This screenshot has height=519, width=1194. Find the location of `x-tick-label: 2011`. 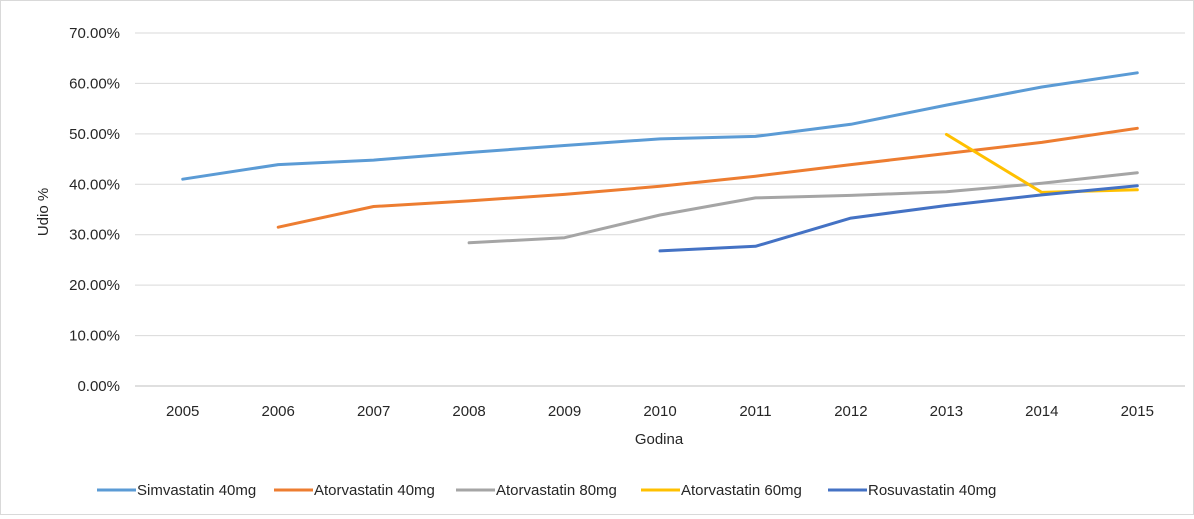

x-tick-label: 2011 is located at coordinates (755, 411).